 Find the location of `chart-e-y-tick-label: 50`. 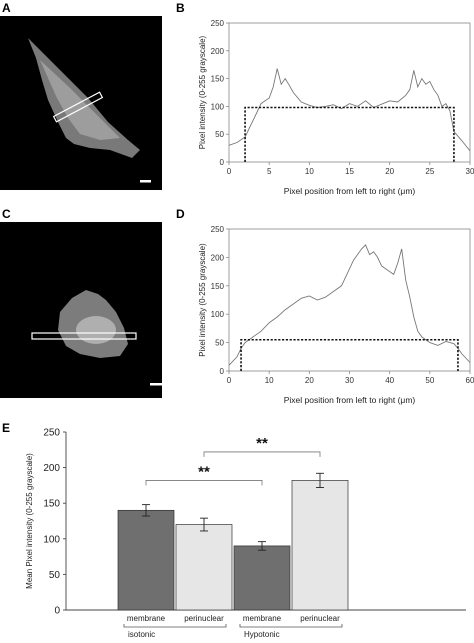

chart-e-y-tick-label: 50 is located at coordinates (55, 575).